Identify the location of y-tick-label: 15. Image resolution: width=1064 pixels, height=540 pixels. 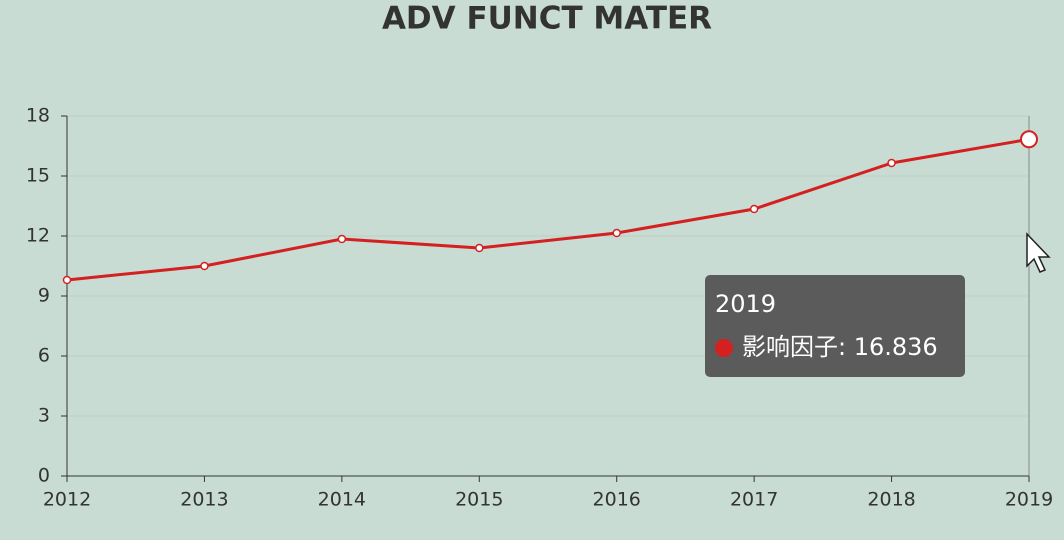
(38, 176).